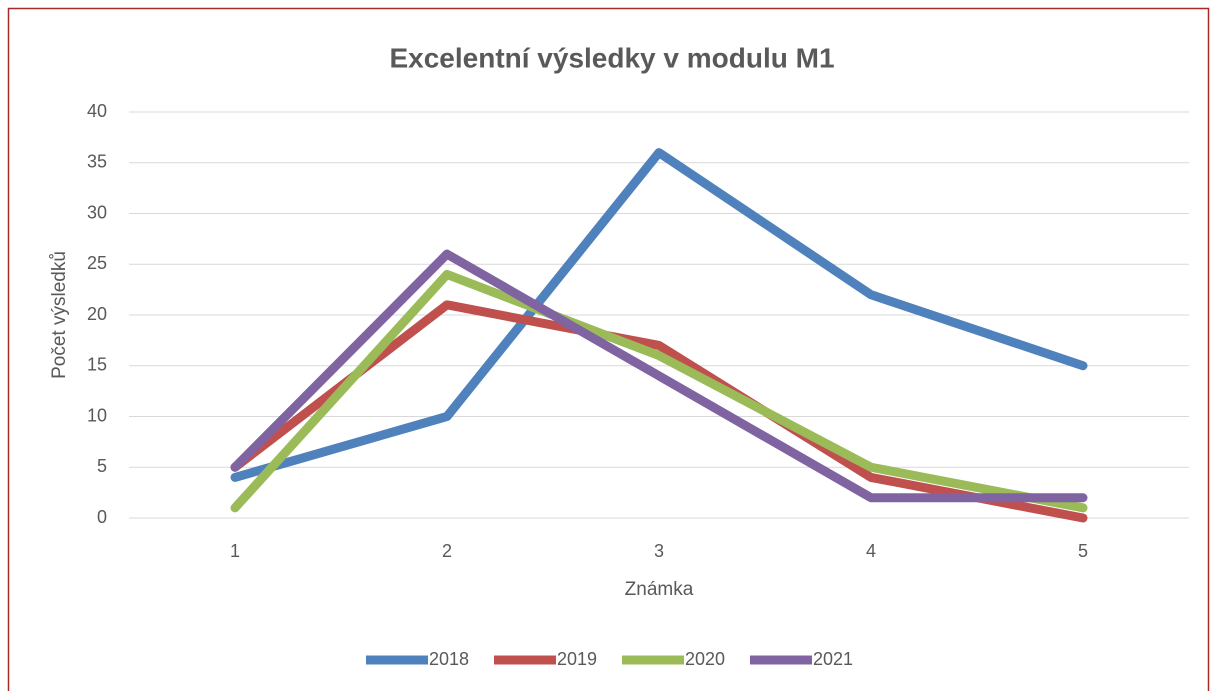  I want to click on legend-label: 2020, so click(705, 659).